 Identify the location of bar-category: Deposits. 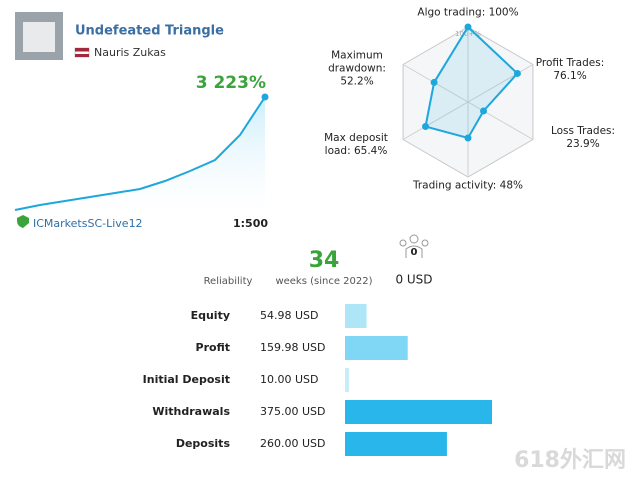
(203, 443).